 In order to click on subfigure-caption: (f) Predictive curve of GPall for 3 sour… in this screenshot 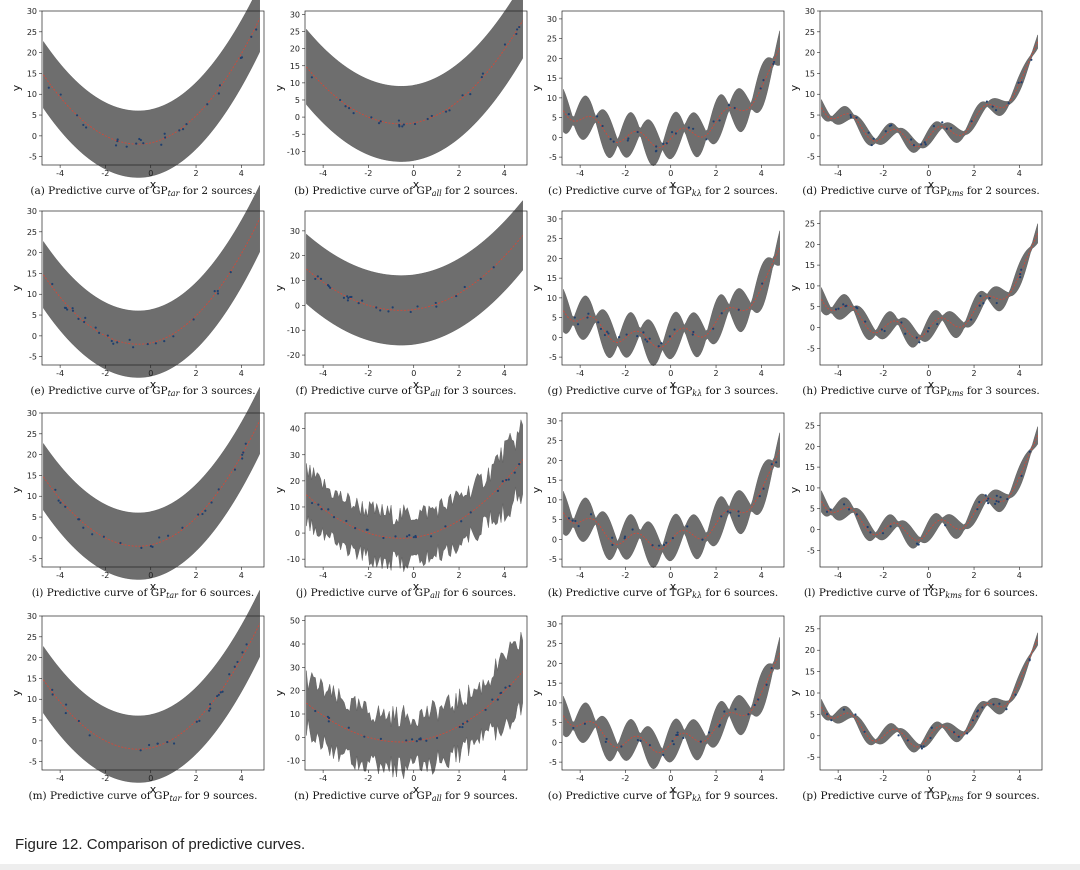, I will do `click(406, 391)`.